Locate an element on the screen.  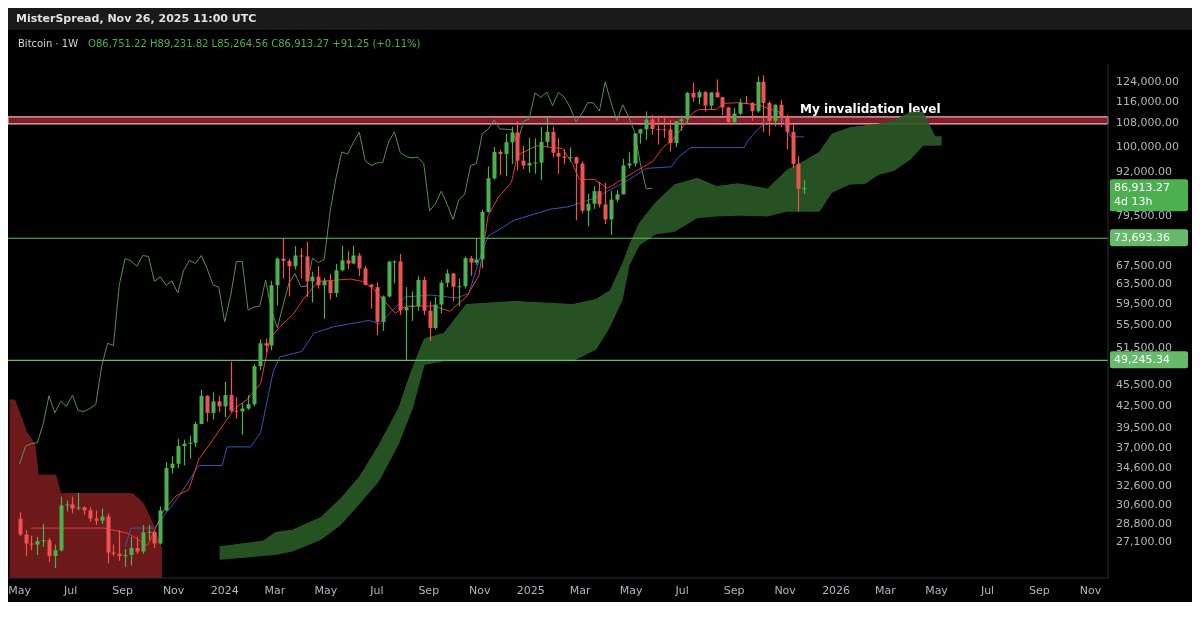
ref-line-label: 49,245.34 is located at coordinates (1142, 360).